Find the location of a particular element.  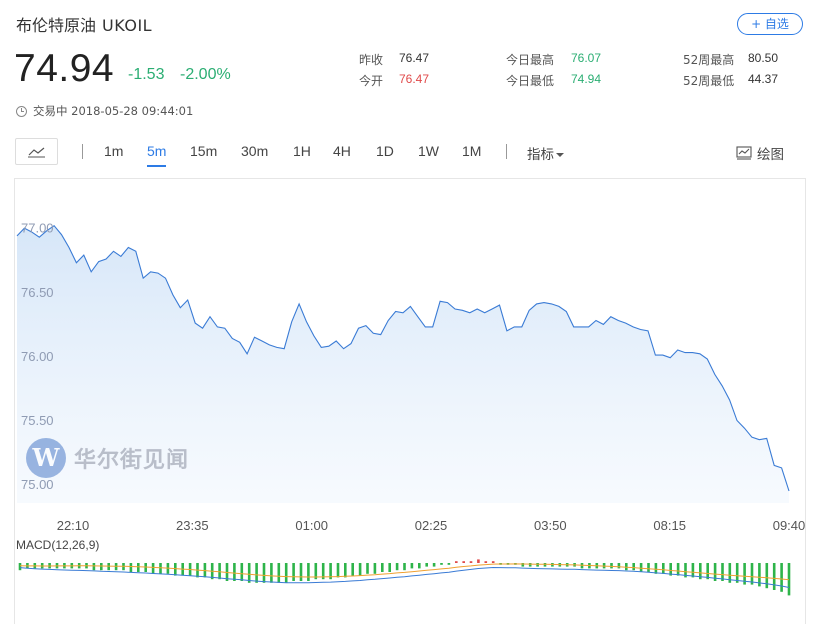

instrument-title: 布伦特原油 UKOIL is located at coordinates (84, 24).